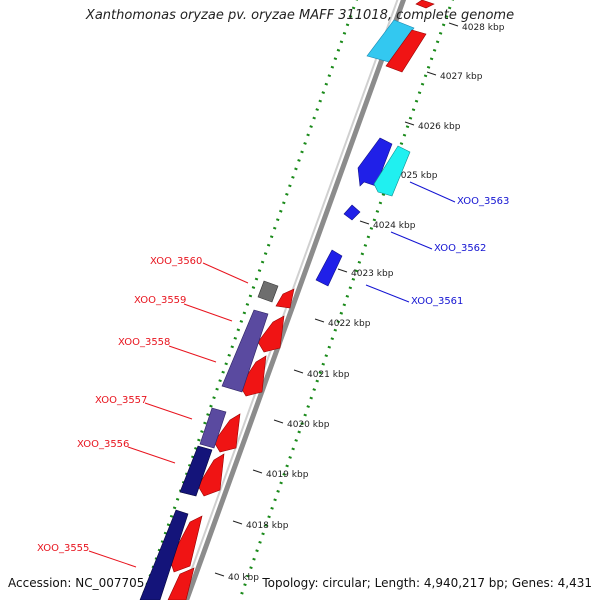 The width and height of the screenshot is (600, 600). Describe the element at coordinates (328, 375) in the screenshot. I see `tick-label: 4021 kbp` at that location.